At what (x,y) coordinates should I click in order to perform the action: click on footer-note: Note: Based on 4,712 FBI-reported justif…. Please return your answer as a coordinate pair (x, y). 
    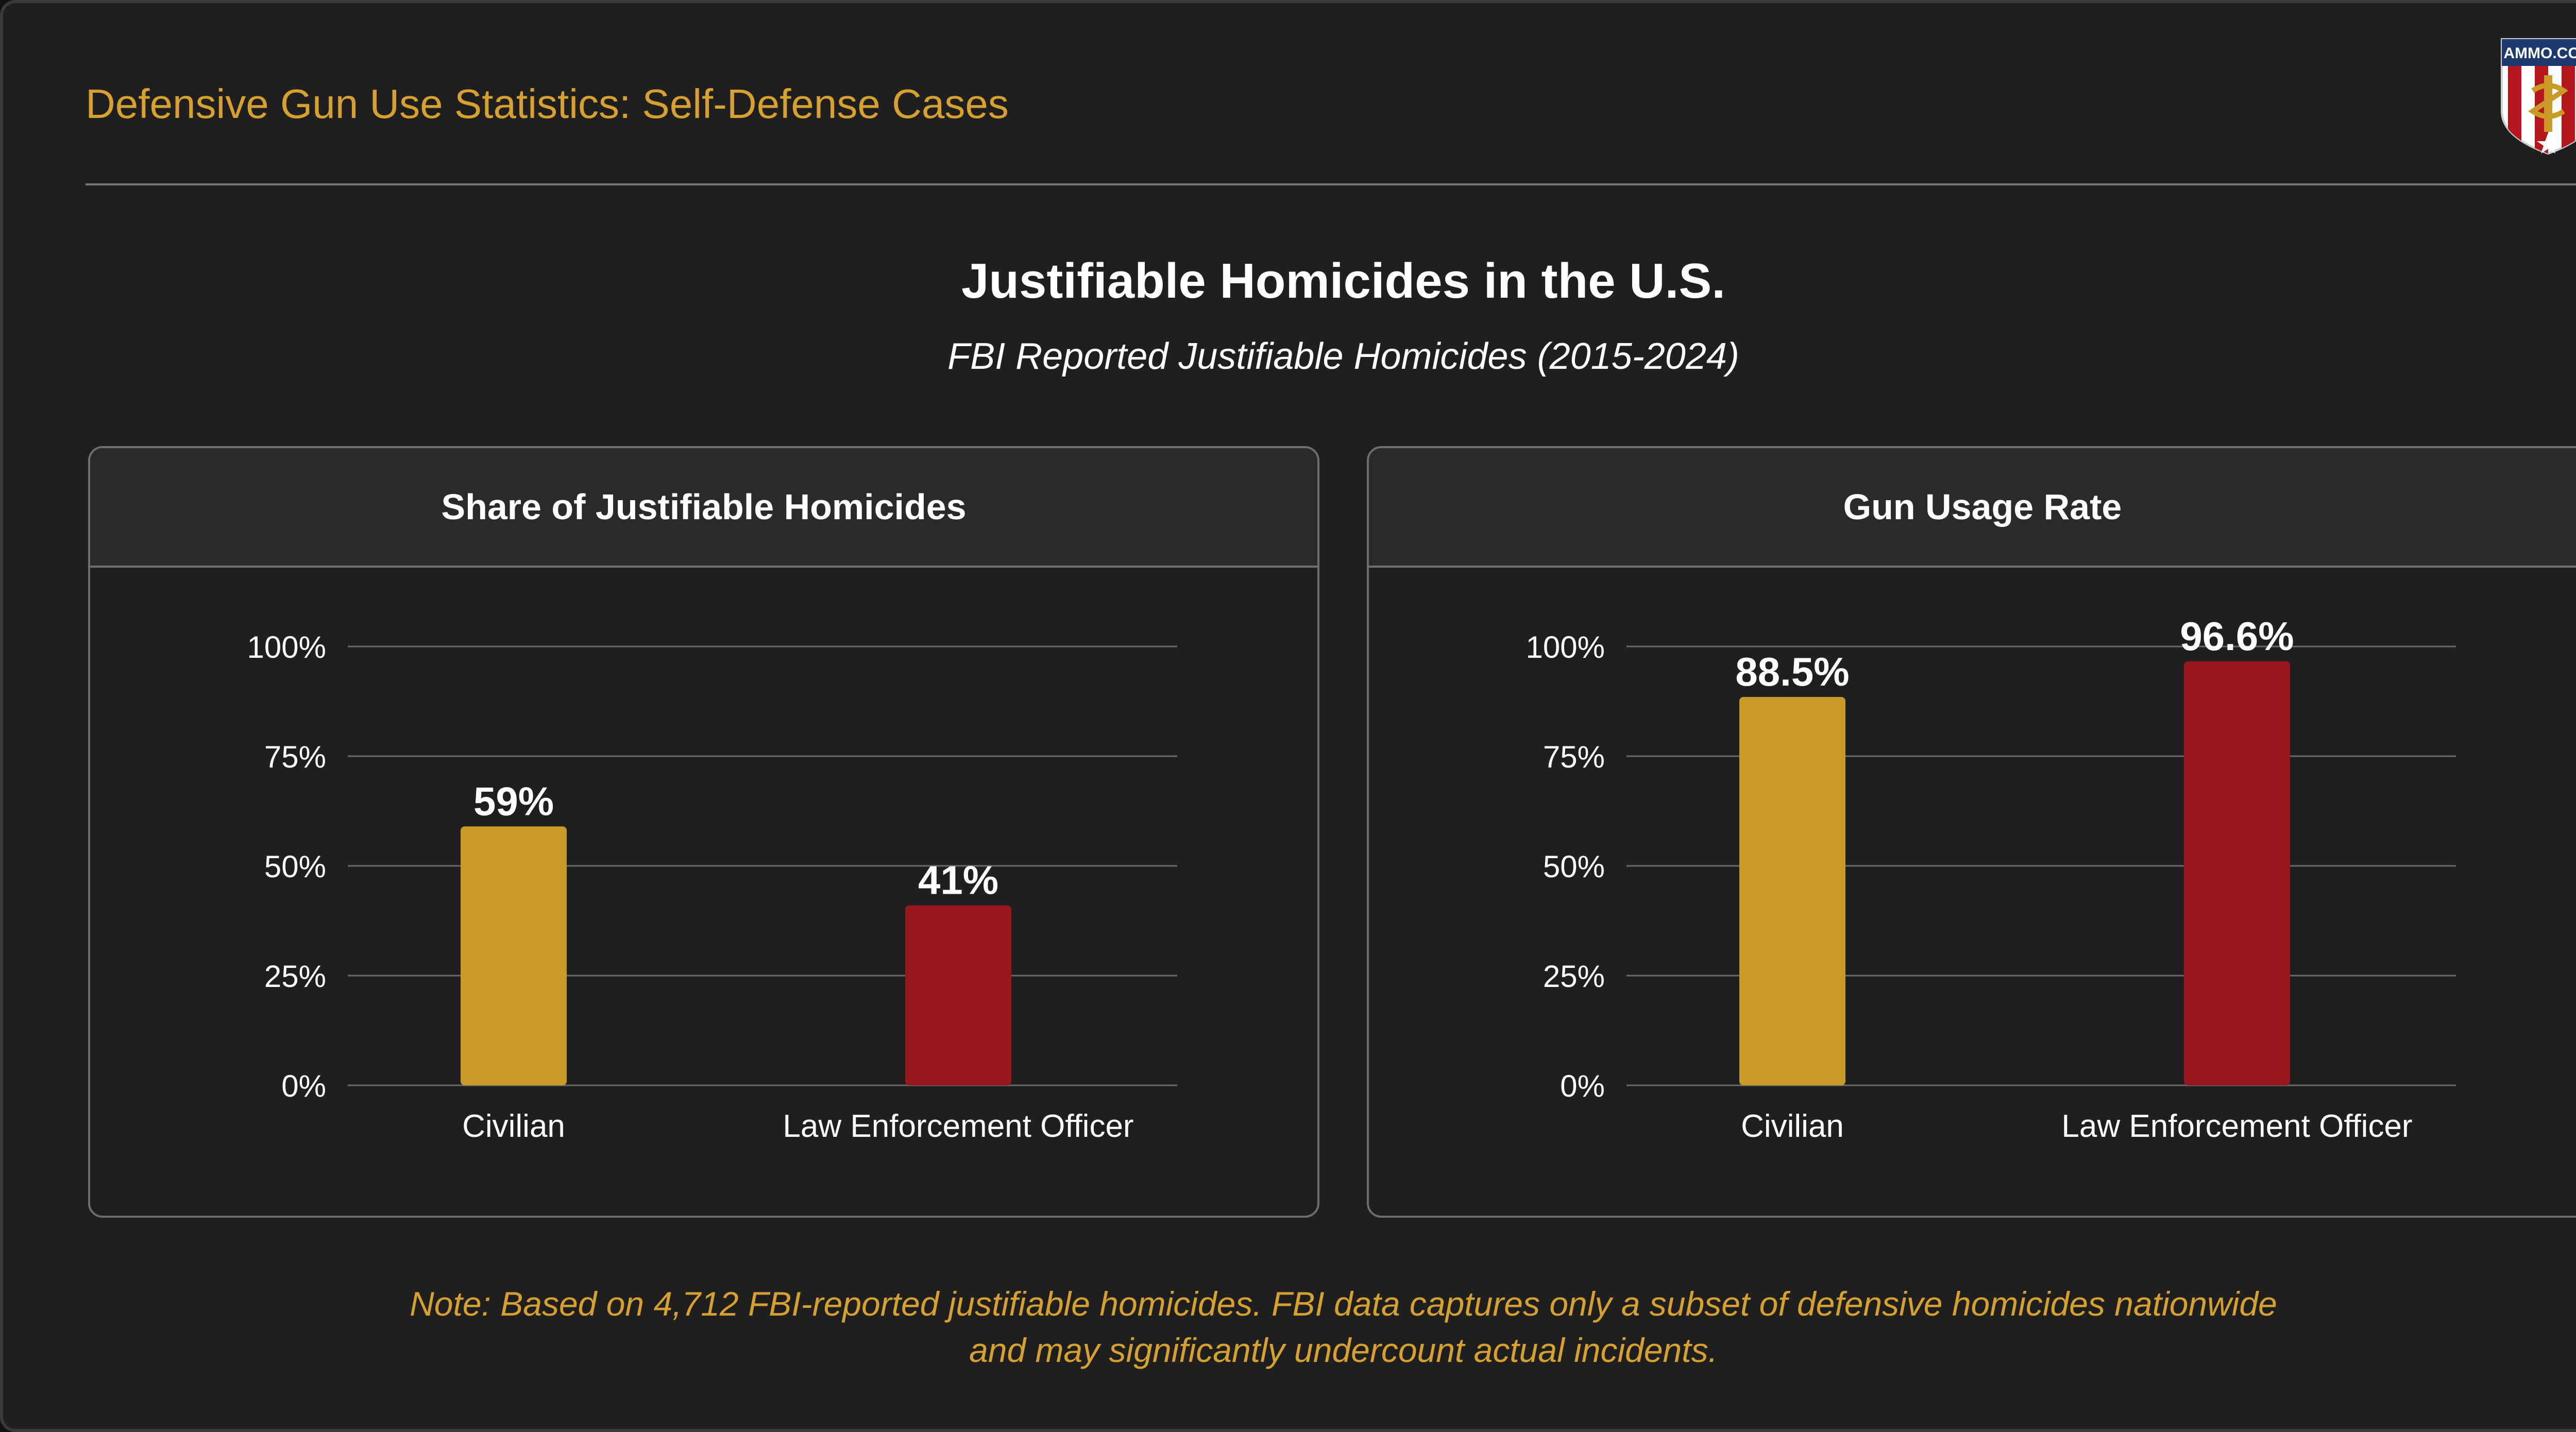
    Looking at the image, I should click on (1343, 1327).